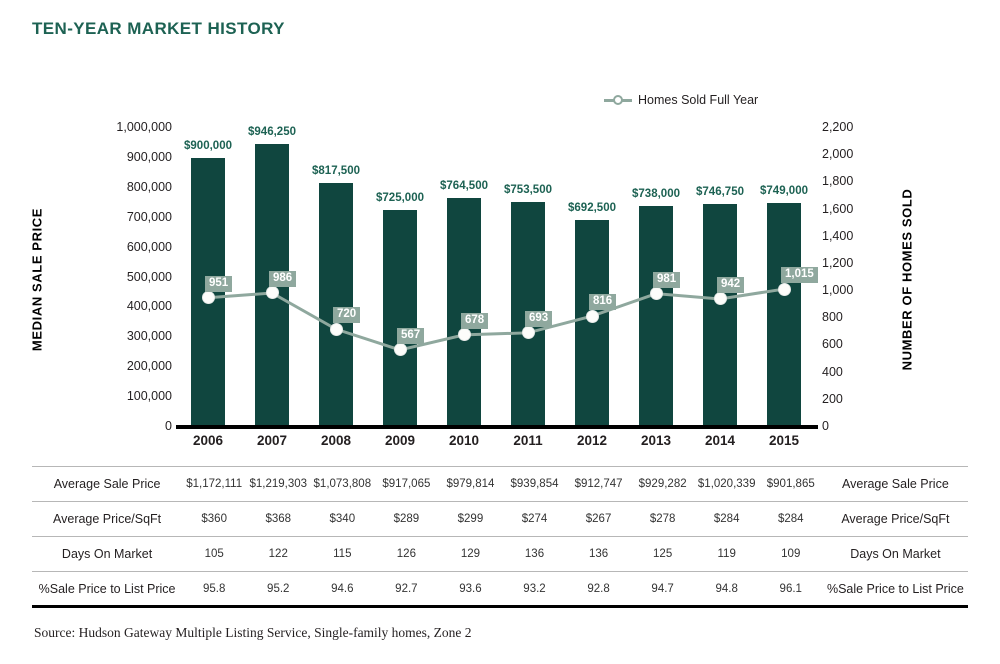 The width and height of the screenshot is (1000, 664). Describe the element at coordinates (496, 319) in the screenshot. I see `line-series-path` at that location.